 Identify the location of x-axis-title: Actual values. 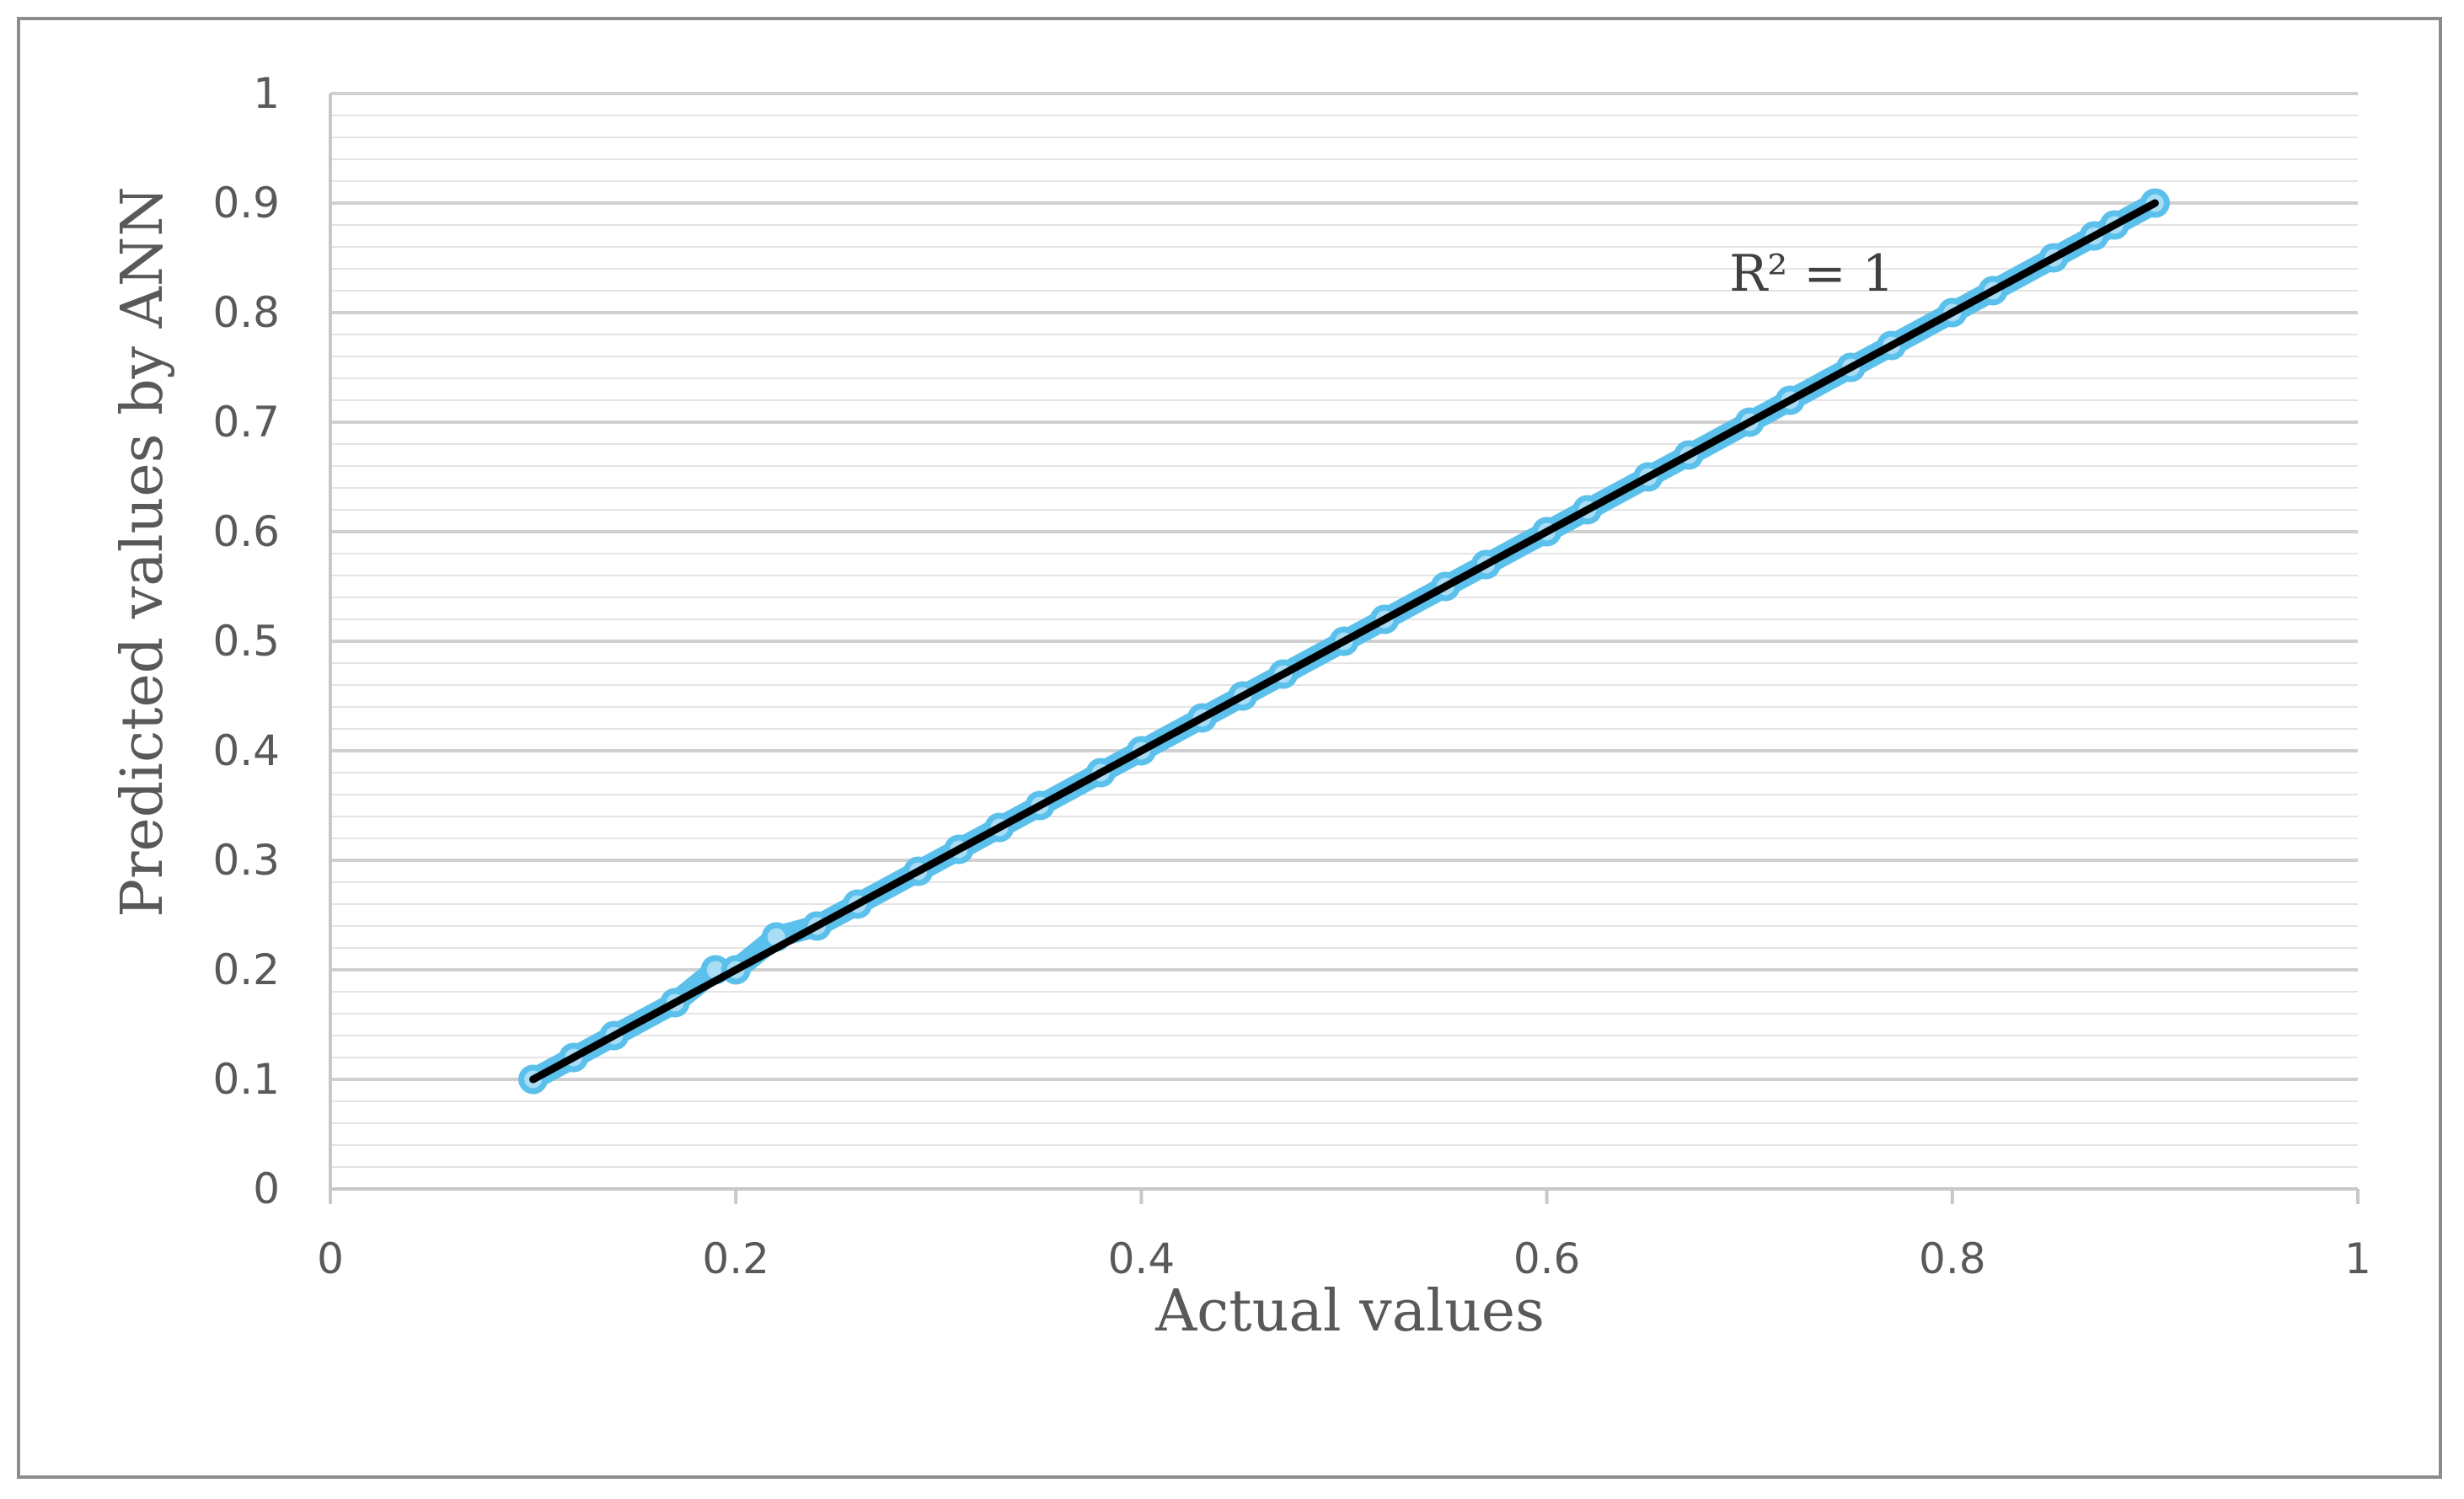
(1349, 1311).